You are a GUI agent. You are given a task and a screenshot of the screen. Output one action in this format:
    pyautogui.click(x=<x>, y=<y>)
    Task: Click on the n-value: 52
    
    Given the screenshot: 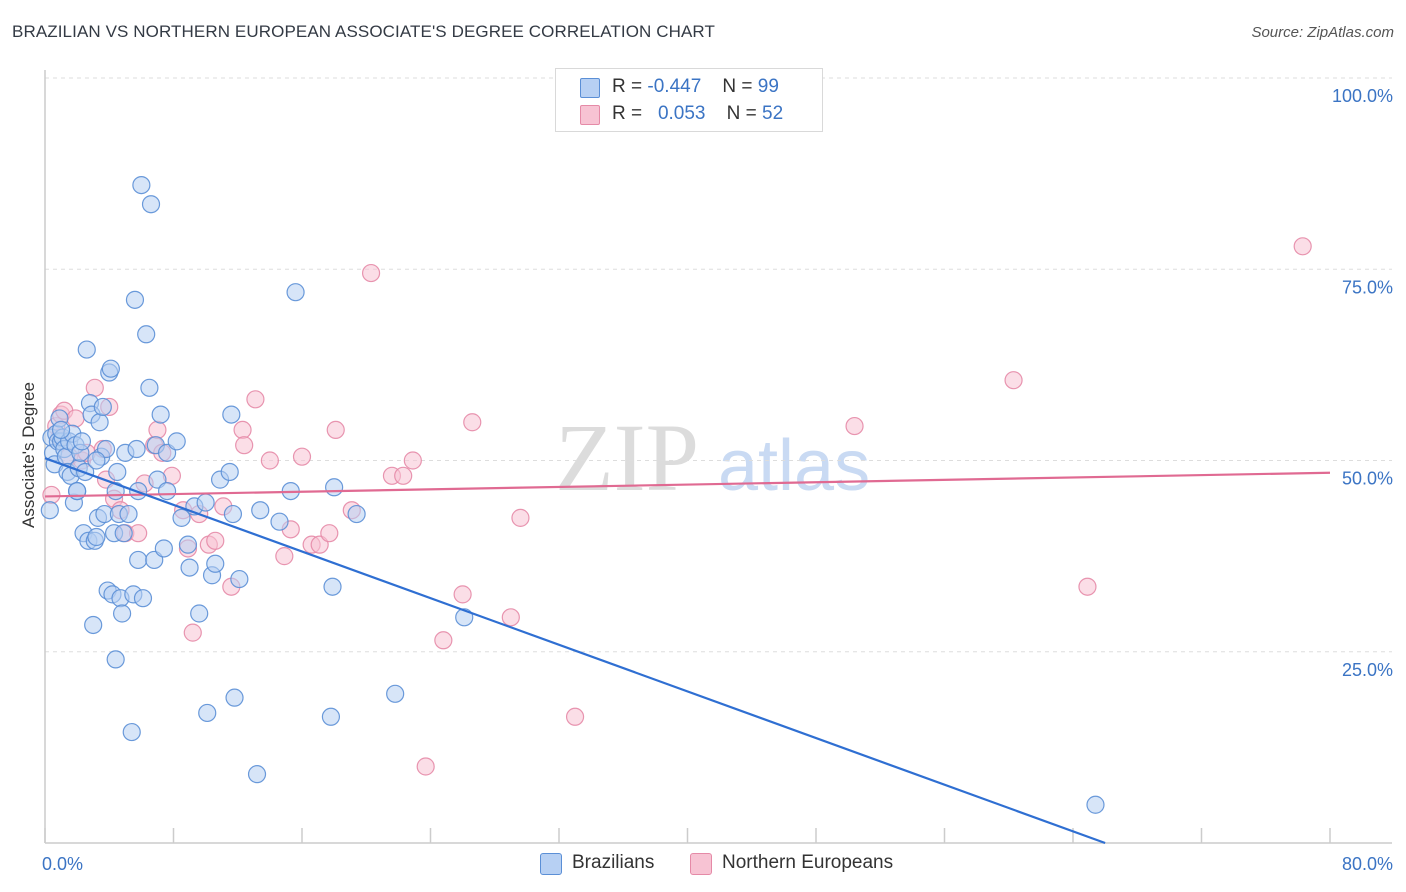 What is the action you would take?
    pyautogui.click(x=773, y=113)
    